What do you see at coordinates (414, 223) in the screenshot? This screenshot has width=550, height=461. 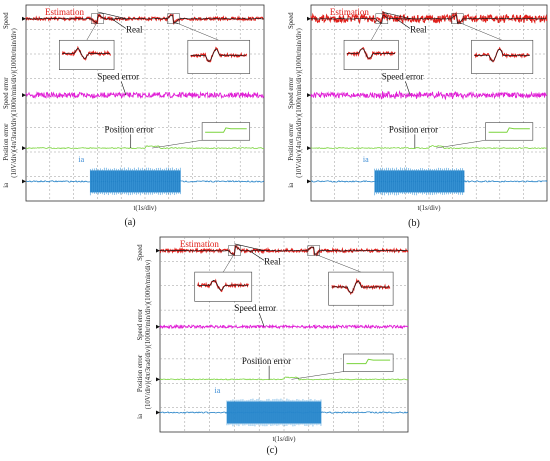 I see `panel-caption: (b)` at bounding box center [414, 223].